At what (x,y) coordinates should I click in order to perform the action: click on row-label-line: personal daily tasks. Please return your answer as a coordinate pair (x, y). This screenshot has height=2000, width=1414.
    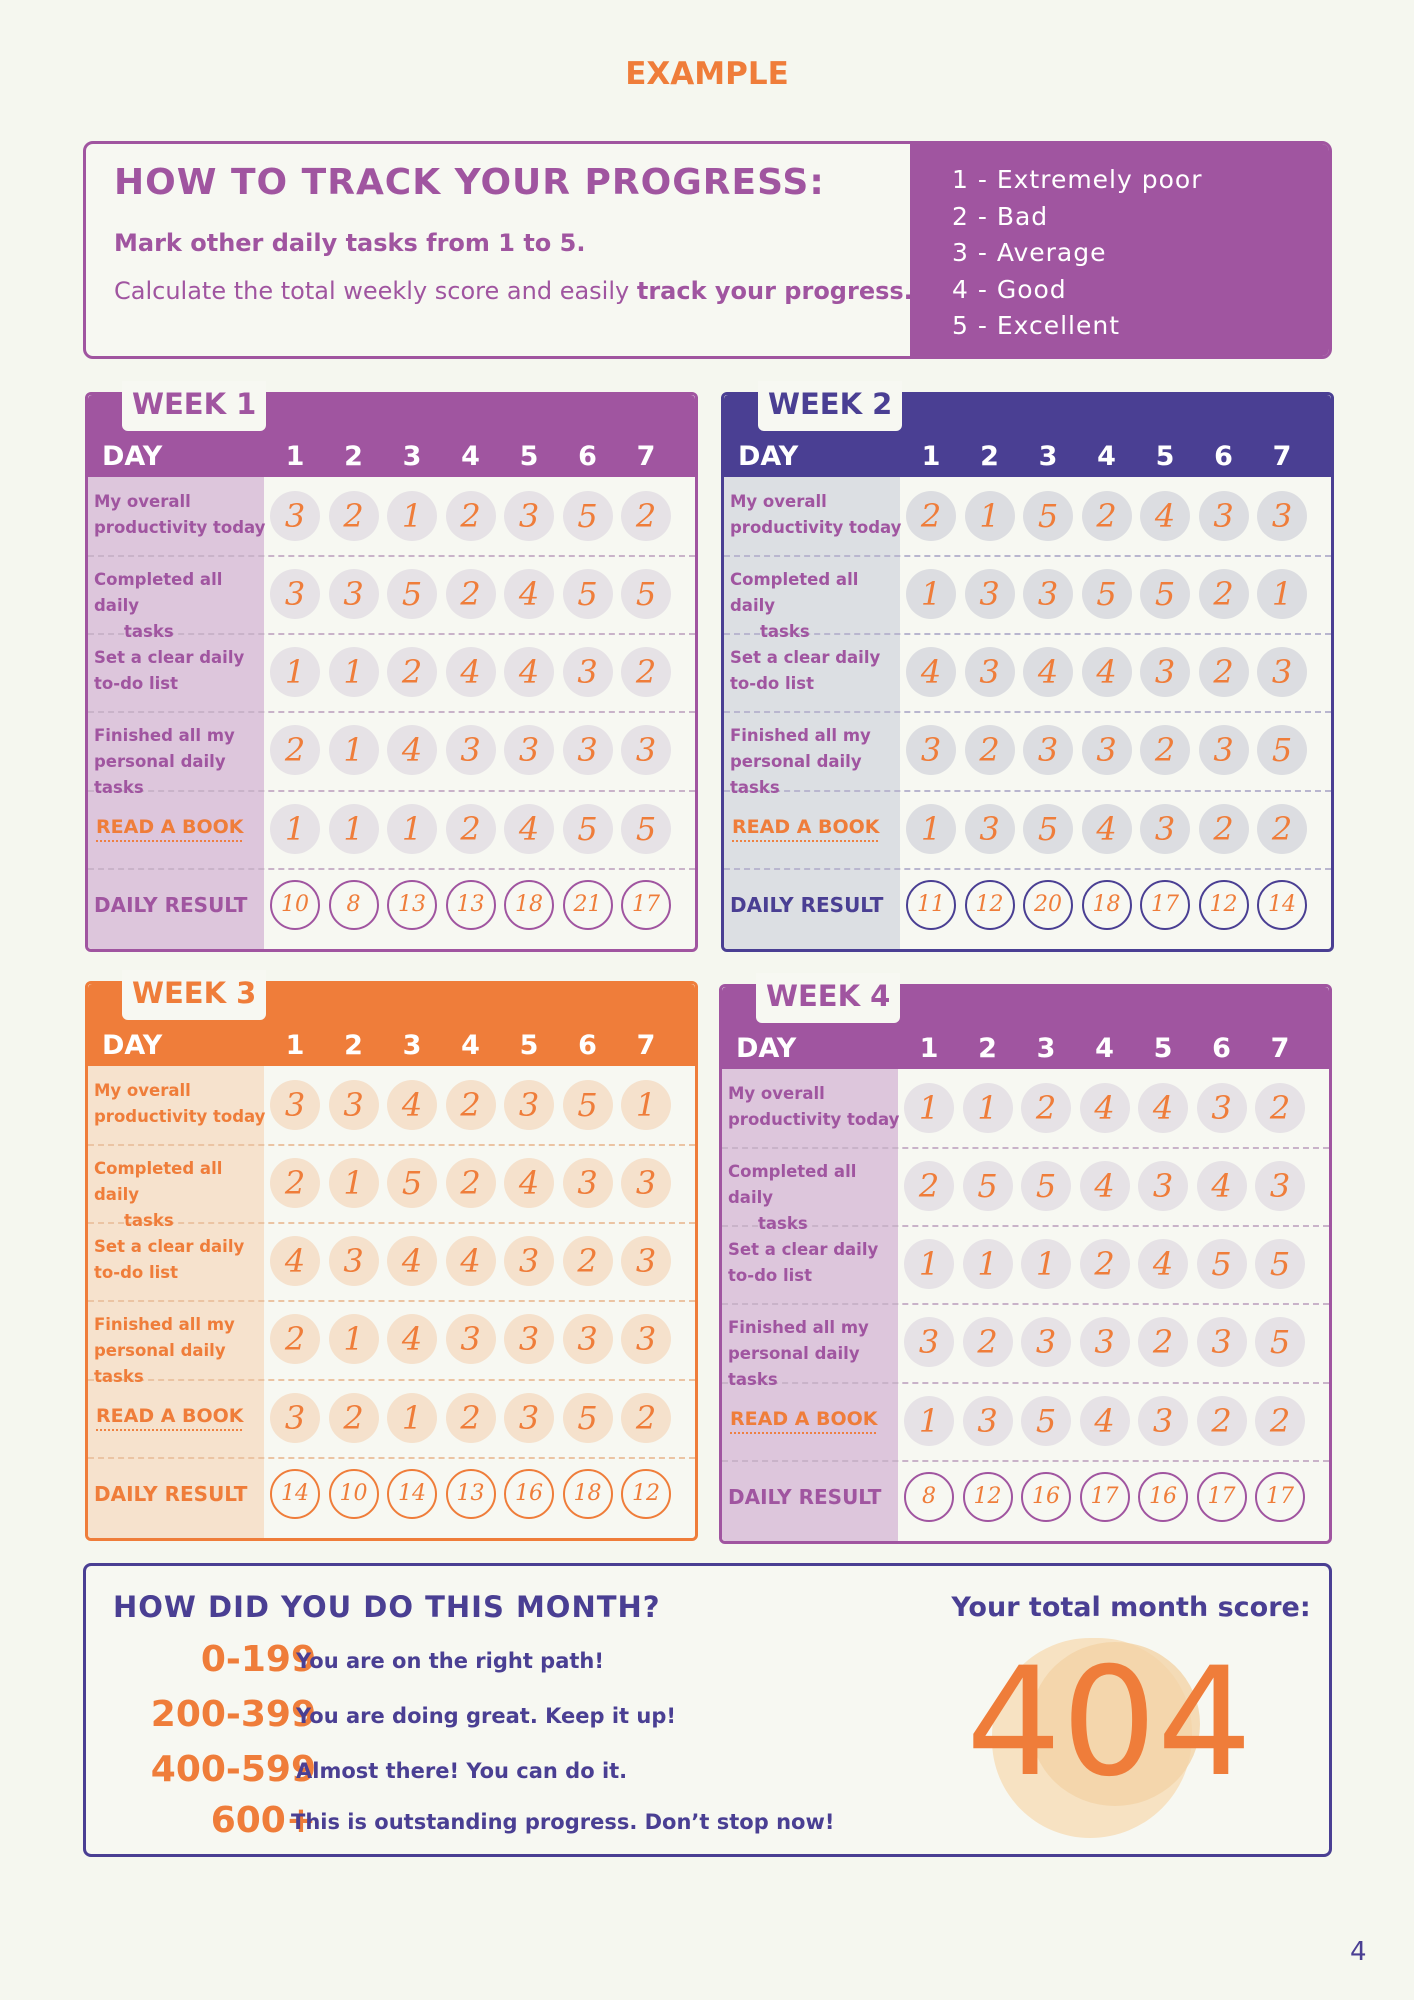
    Looking at the image, I should click on (796, 774).